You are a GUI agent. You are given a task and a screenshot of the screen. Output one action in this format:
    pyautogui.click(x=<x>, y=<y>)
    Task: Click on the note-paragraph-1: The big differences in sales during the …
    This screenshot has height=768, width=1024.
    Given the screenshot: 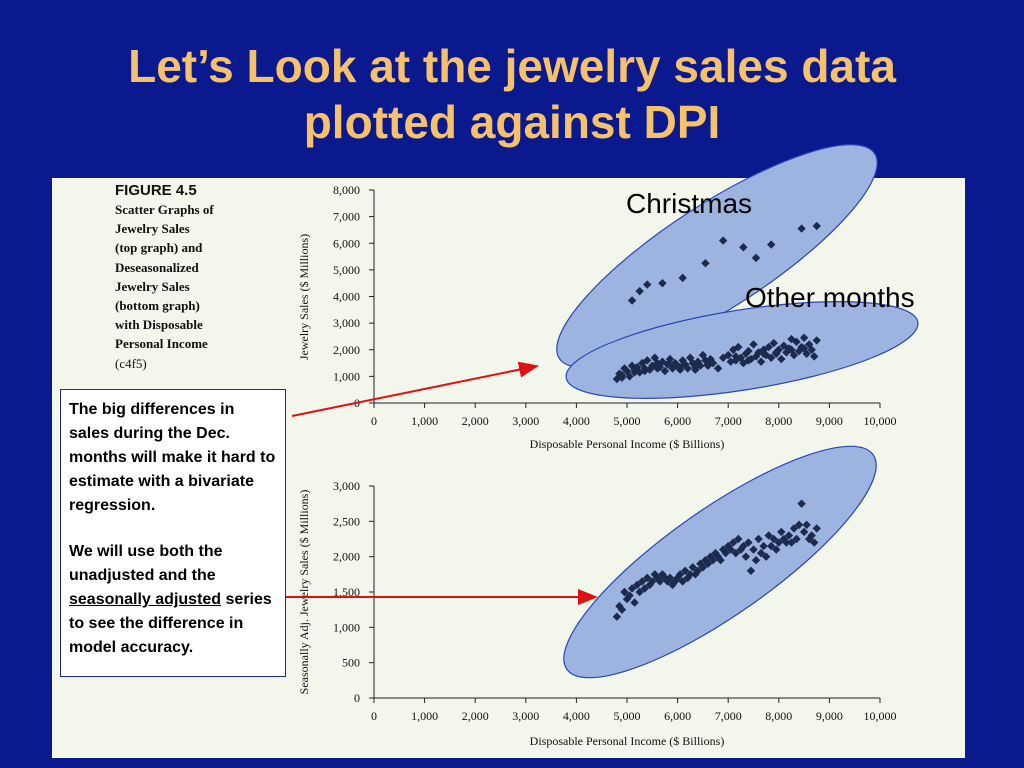 What is the action you would take?
    pyautogui.click(x=172, y=457)
    